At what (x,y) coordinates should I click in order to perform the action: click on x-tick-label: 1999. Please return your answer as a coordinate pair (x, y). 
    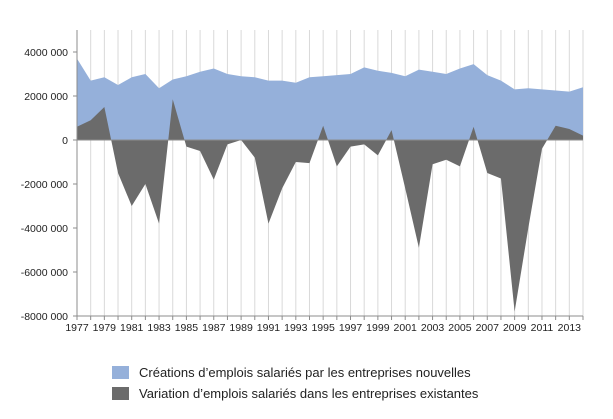
    Looking at the image, I should click on (378, 328).